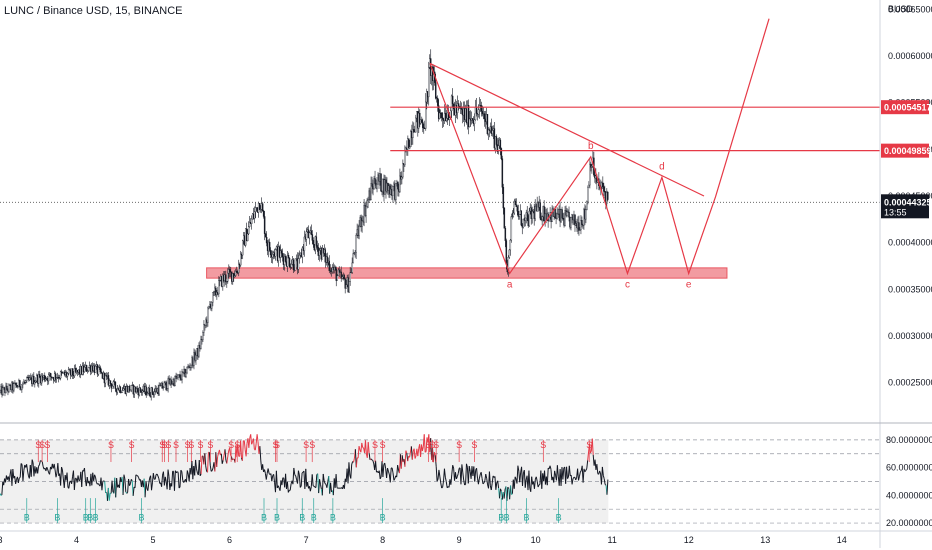 The height and width of the screenshot is (550, 932). I want to click on time-tick-label: 8, so click(382, 540).